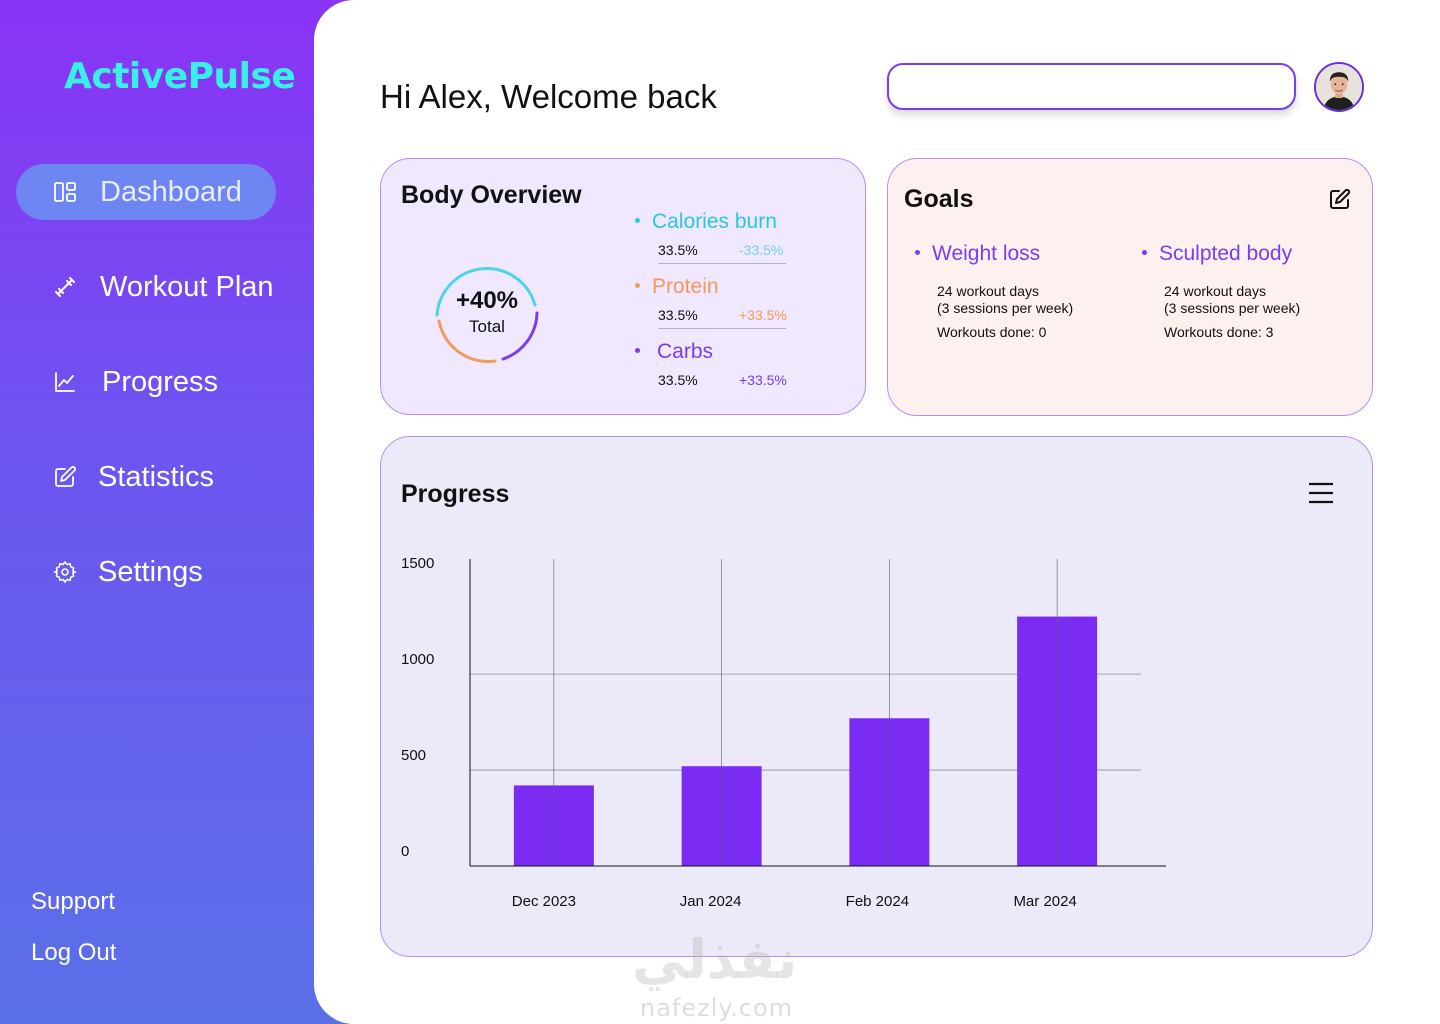 This screenshot has height=1024, width=1440. Describe the element at coordinates (65, 572) in the screenshot. I see `gear-icon` at that location.